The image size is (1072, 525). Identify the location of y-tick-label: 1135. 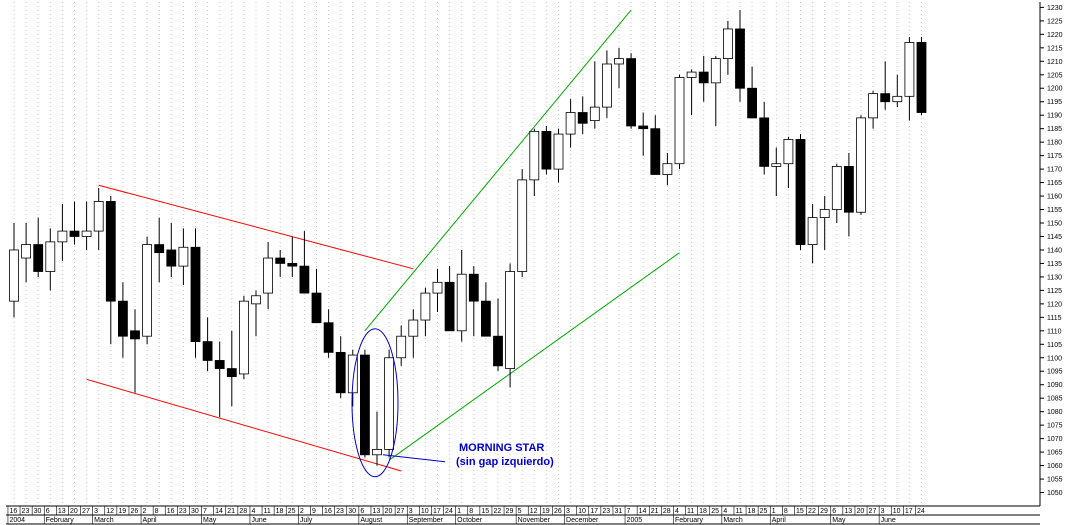
(1054, 264).